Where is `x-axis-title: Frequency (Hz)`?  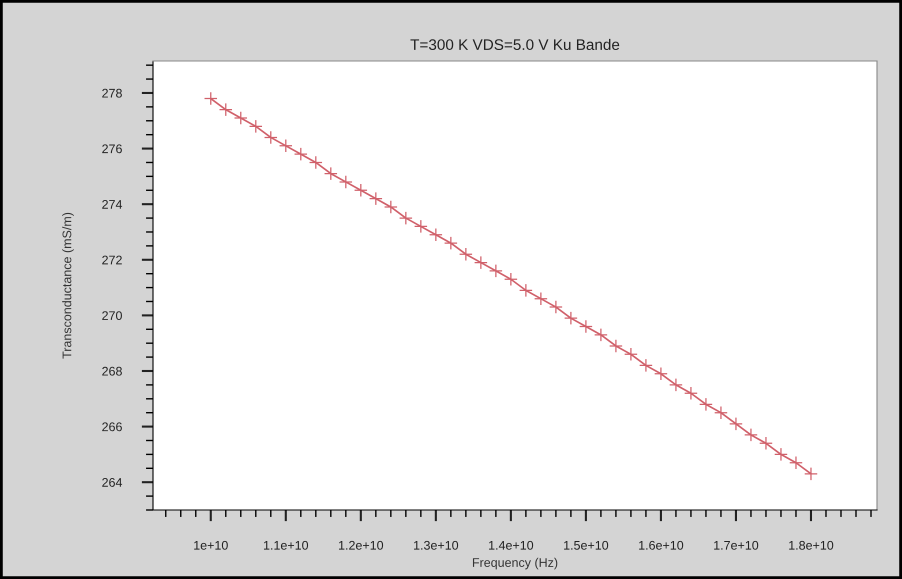 x-axis-title: Frequency (Hz) is located at coordinates (515, 564).